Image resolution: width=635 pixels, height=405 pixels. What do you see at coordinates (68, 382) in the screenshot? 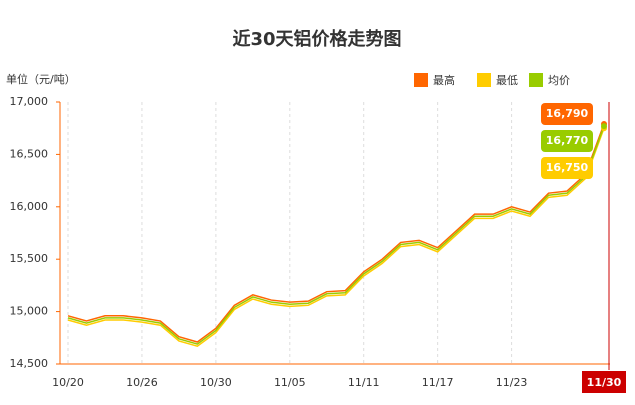
I see `x-tick-label: 10/20` at bounding box center [68, 382].